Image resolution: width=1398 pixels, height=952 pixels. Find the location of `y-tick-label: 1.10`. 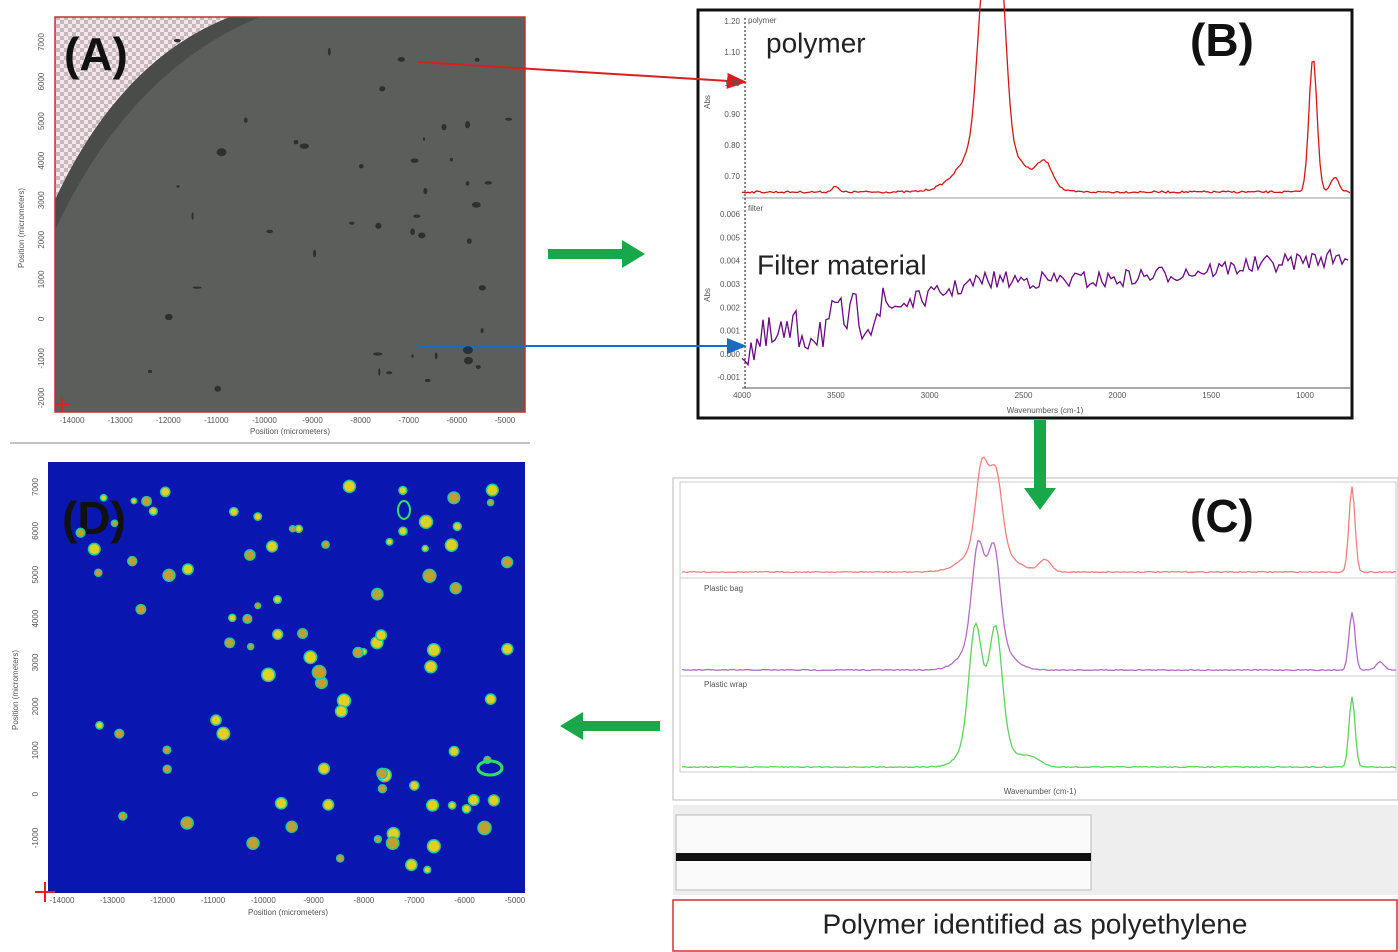

y-tick-label: 1.10 is located at coordinates (732, 52).